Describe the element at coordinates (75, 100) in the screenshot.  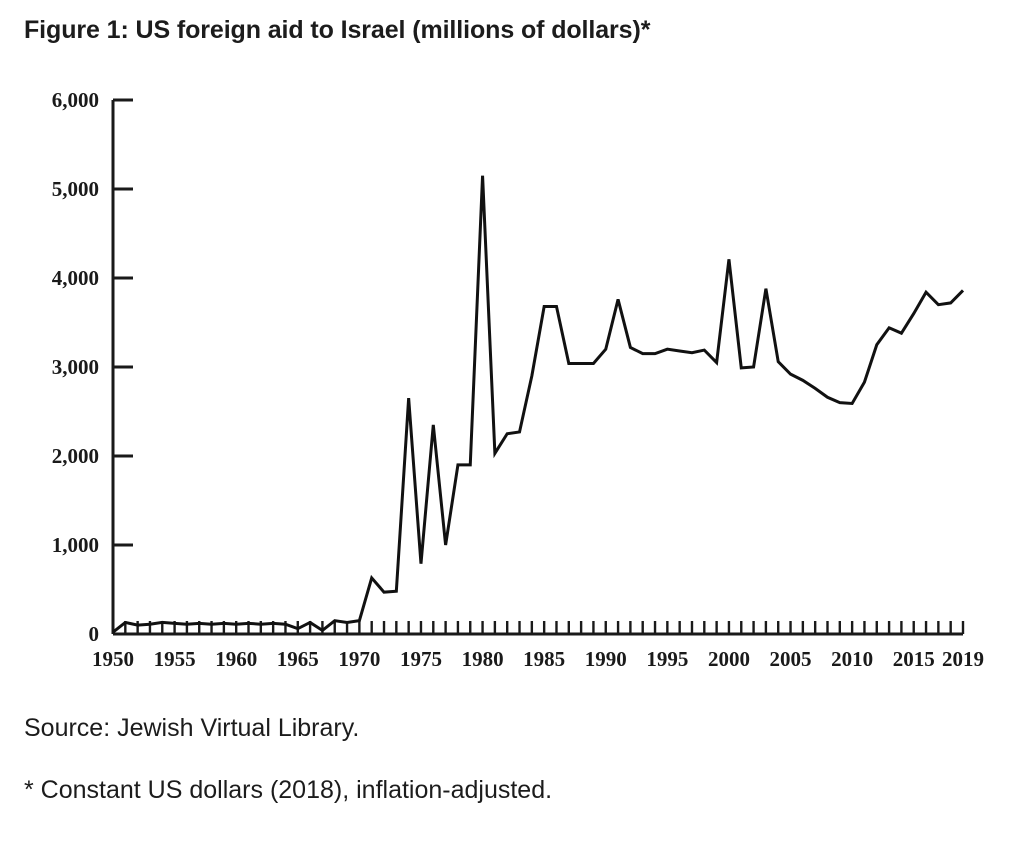
I see `y-tick-label: 6,000` at that location.